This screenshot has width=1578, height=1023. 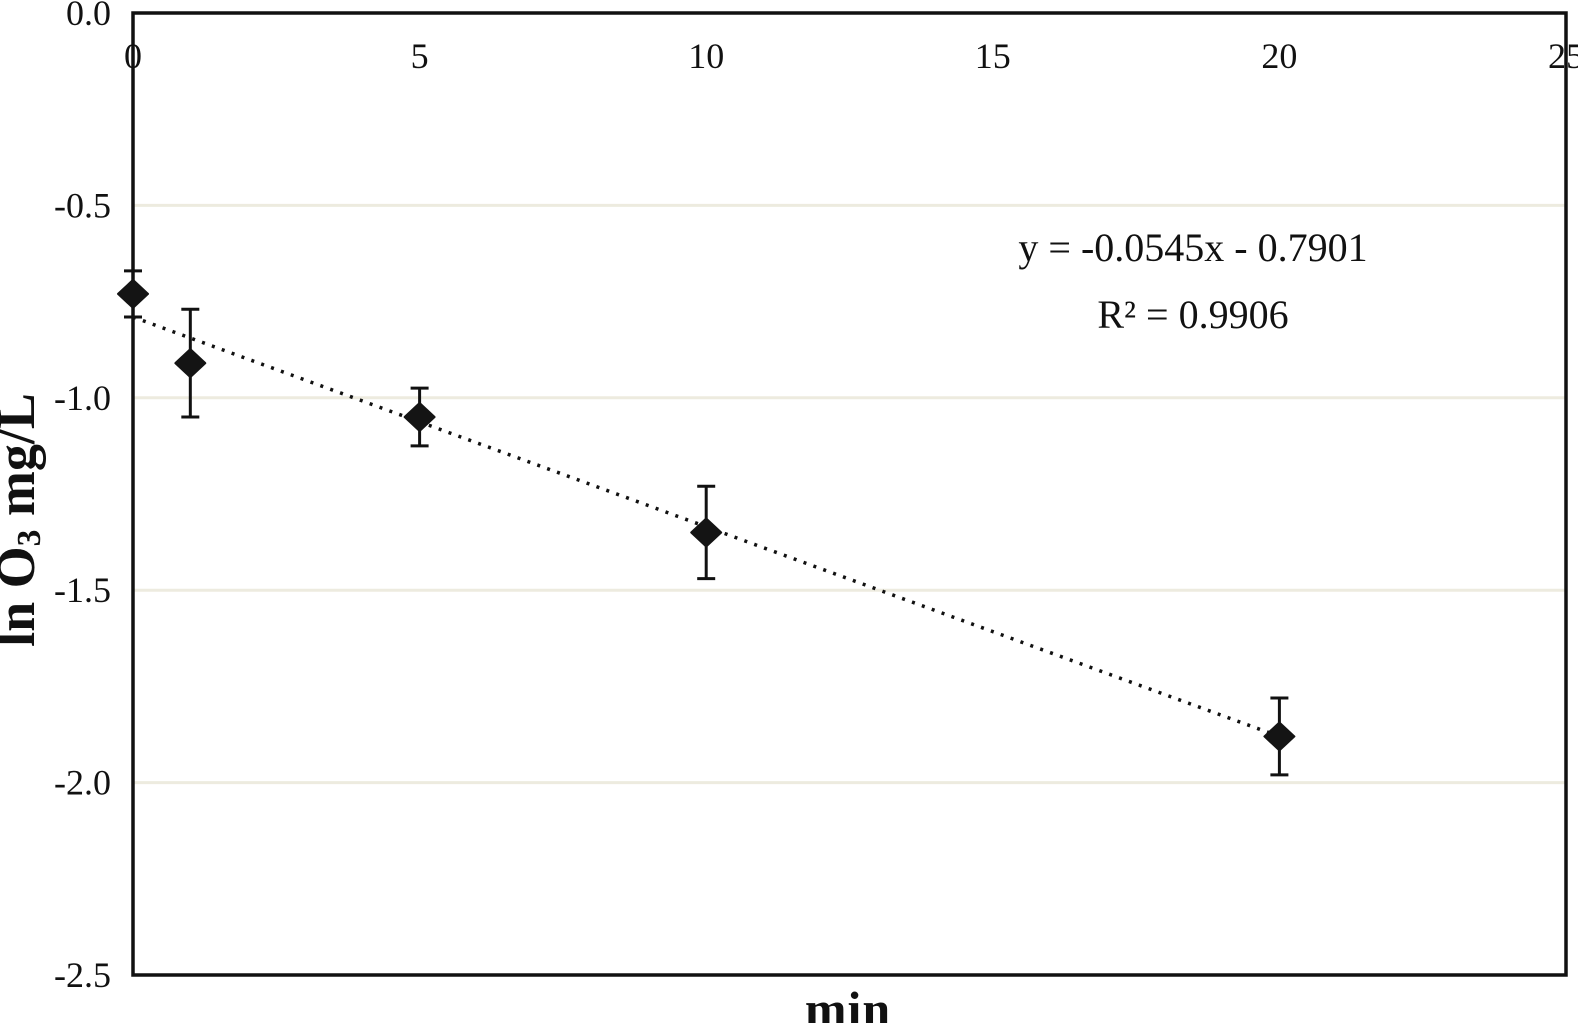 What do you see at coordinates (82, 783) in the screenshot?
I see `y-tick-label: -2.0` at bounding box center [82, 783].